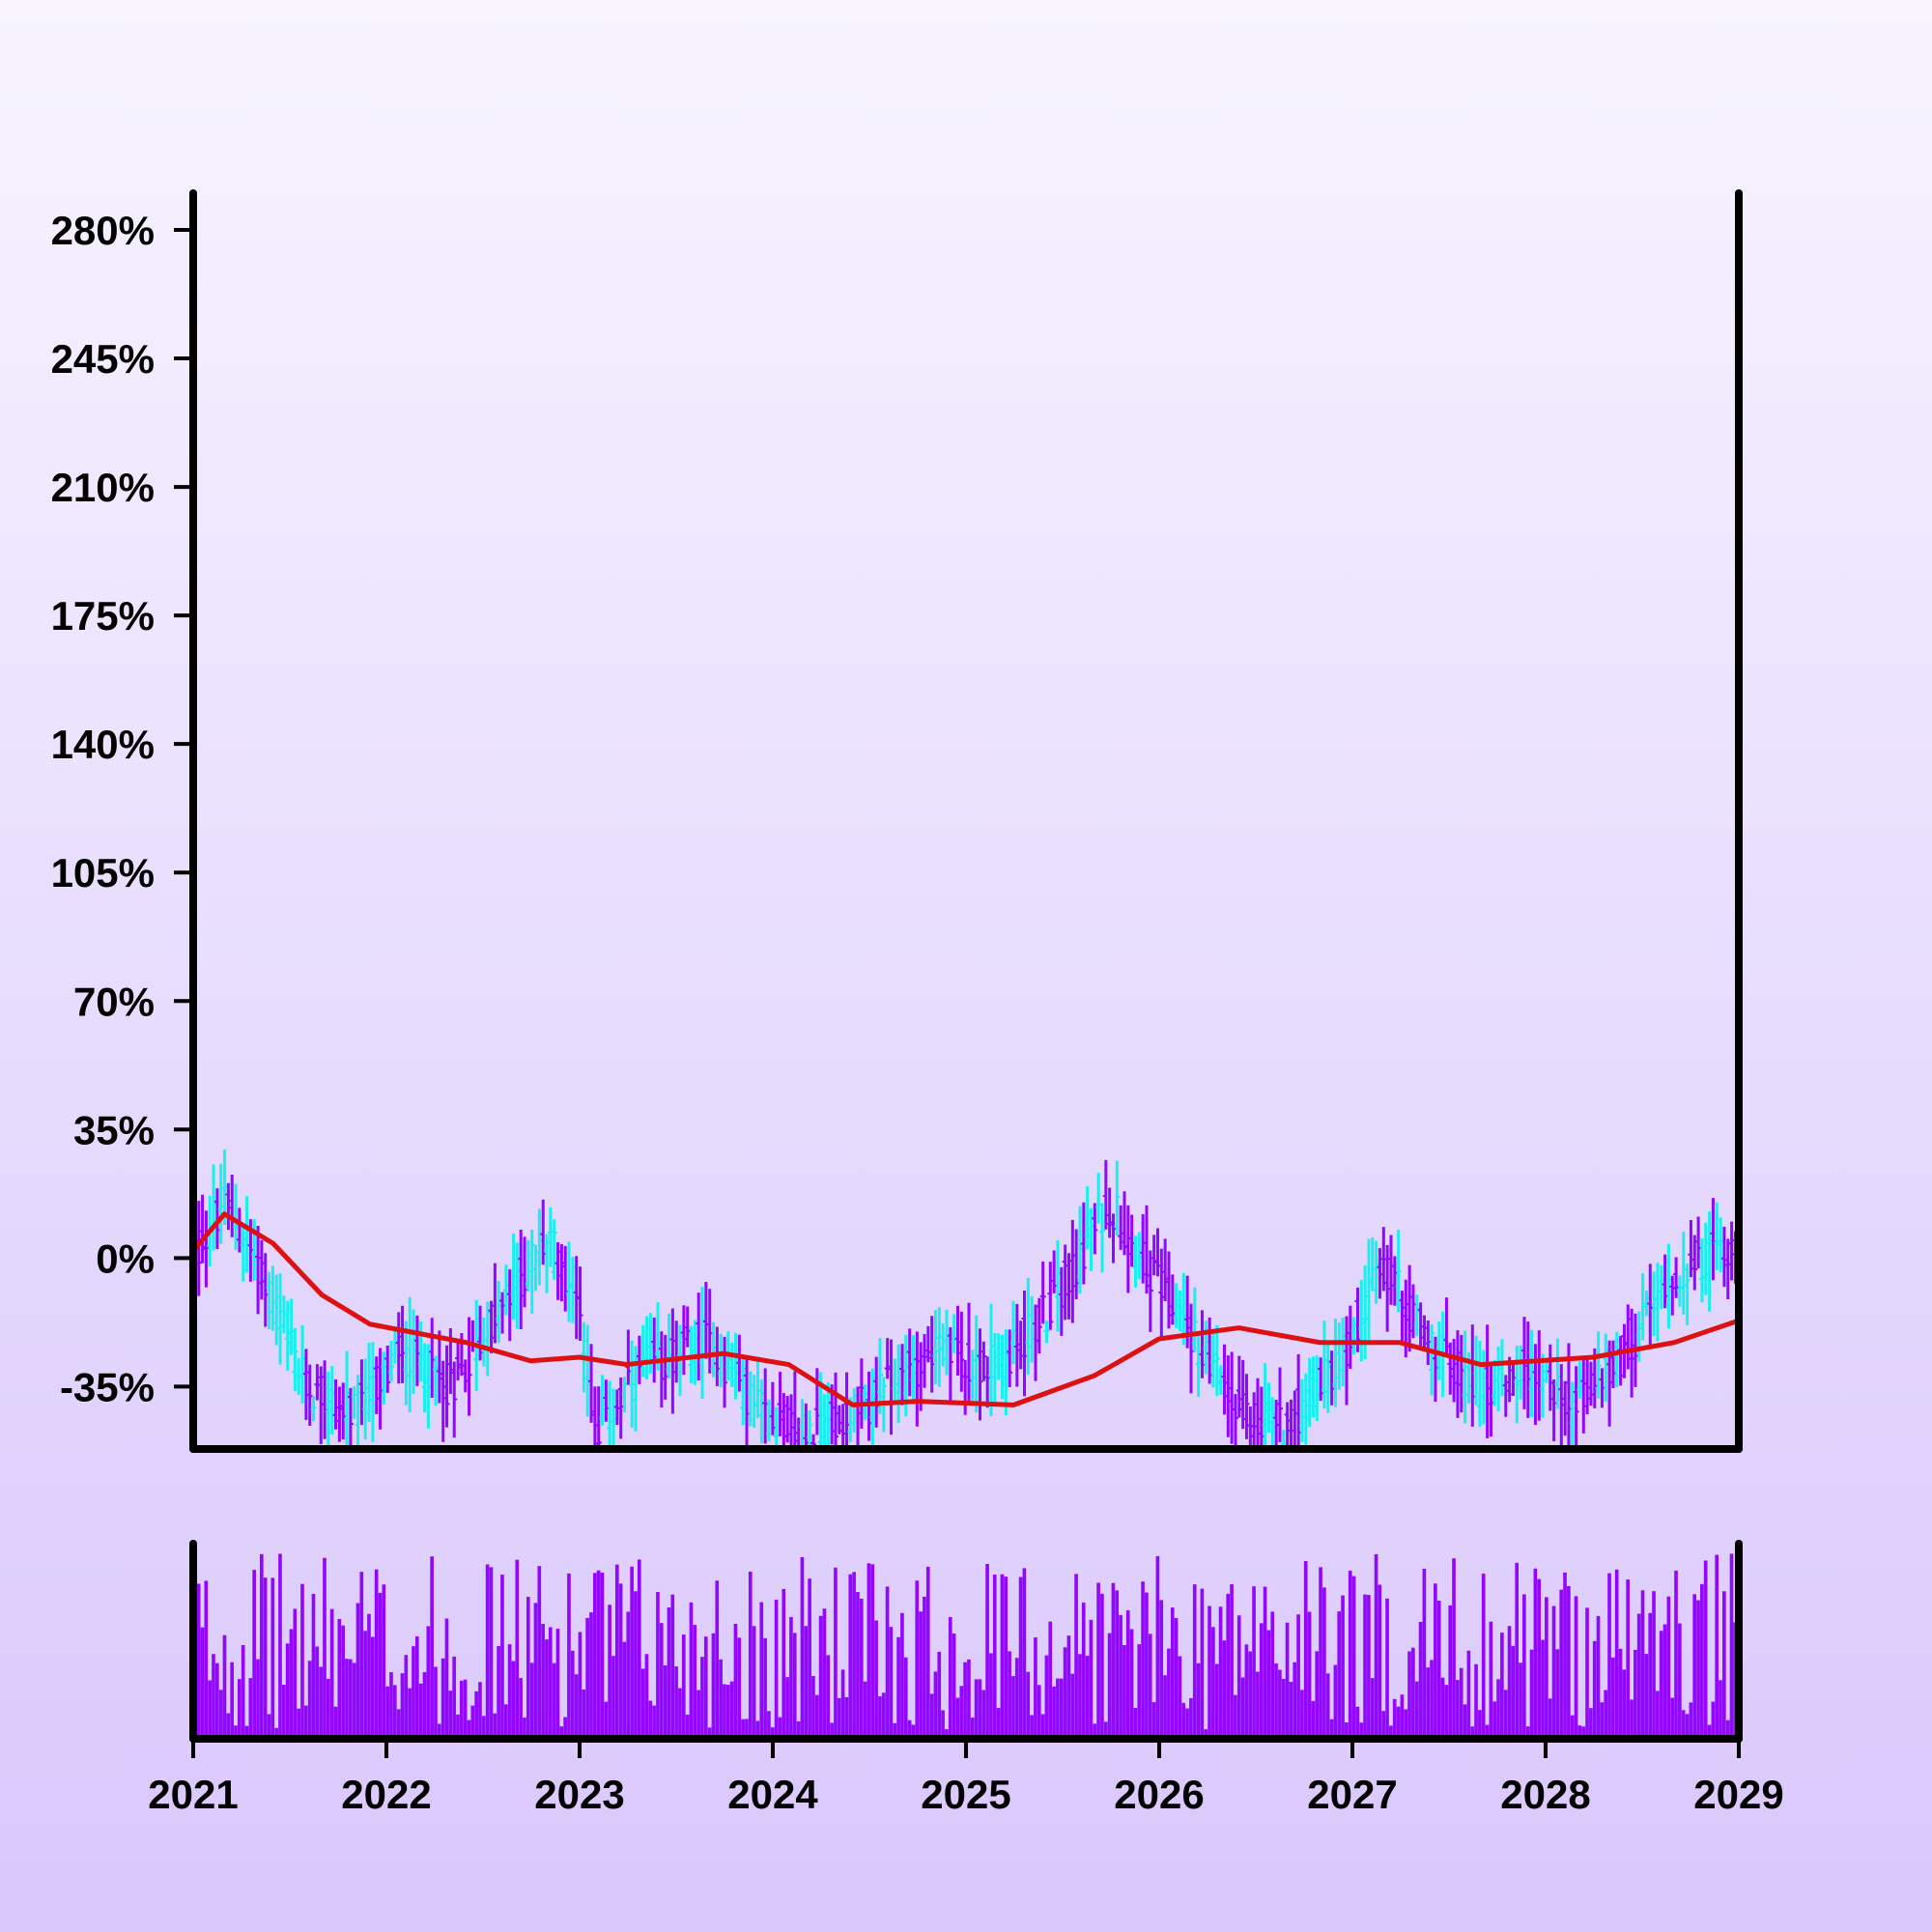 The width and height of the screenshot is (1932, 1932). Describe the element at coordinates (103, 616) in the screenshot. I see `y-tick-label: 175%` at that location.